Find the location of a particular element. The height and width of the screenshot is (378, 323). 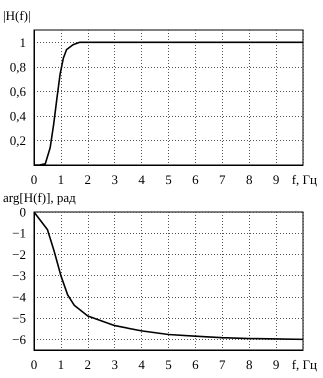

y-tick-label: 1 is located at coordinates (23, 42).